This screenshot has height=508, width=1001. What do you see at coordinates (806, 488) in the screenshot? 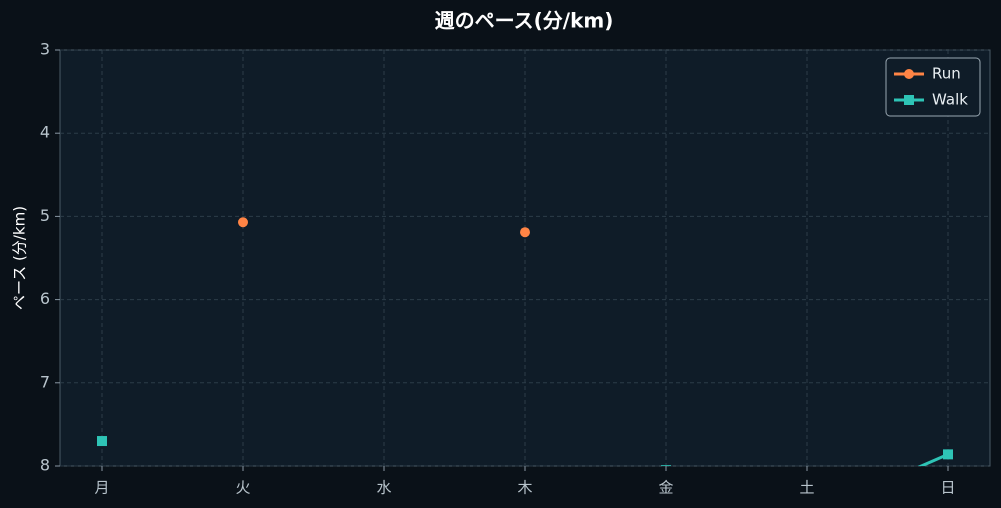
I see `x-tick-label: 土` at bounding box center [806, 488].